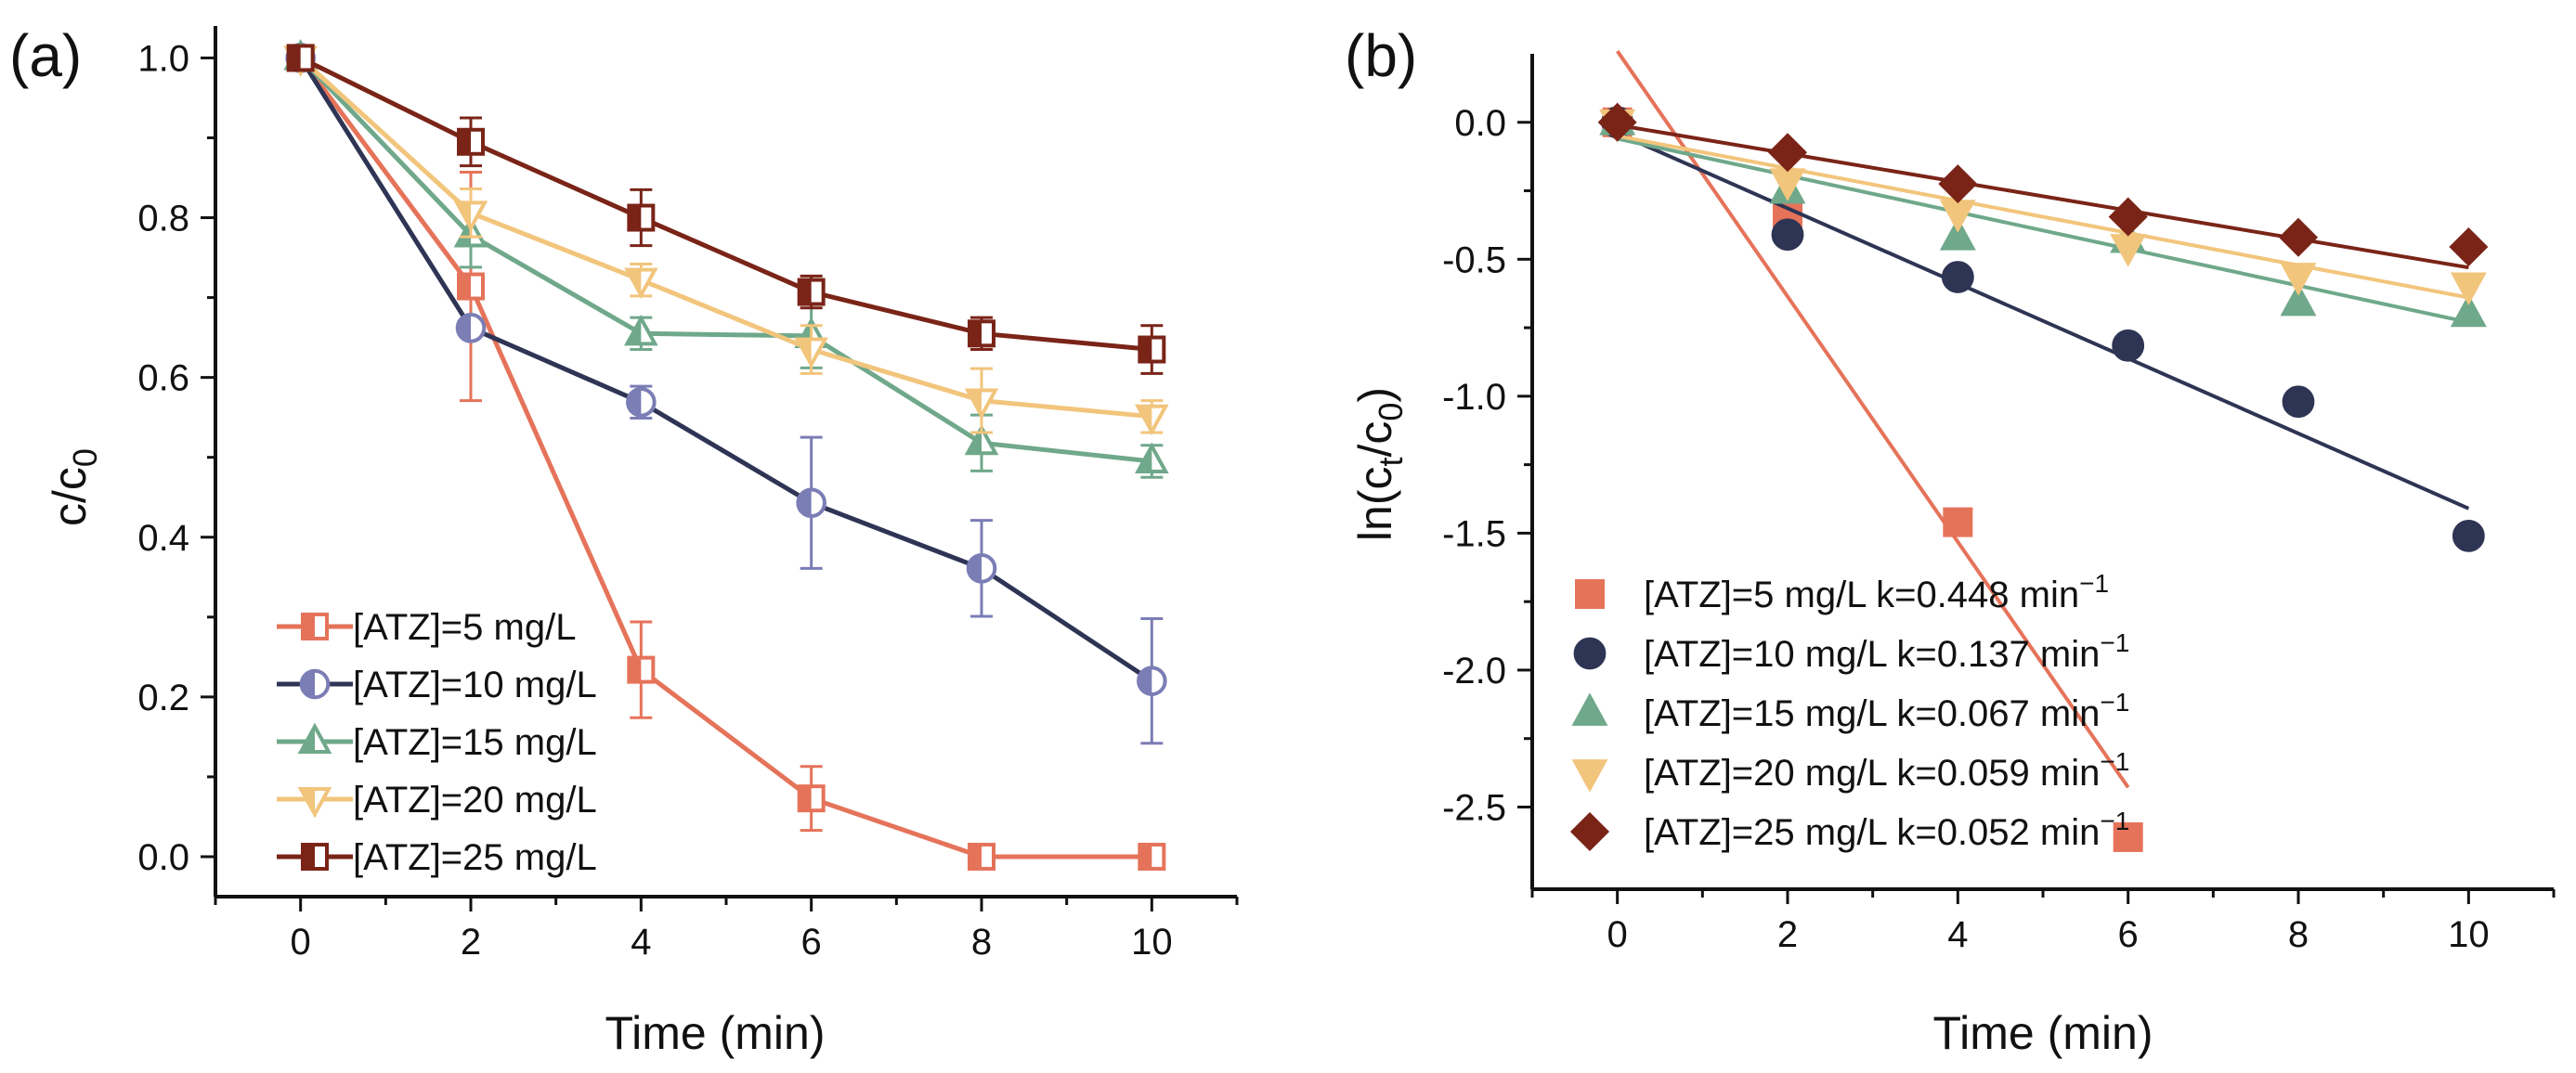 The width and height of the screenshot is (2576, 1073). What do you see at coordinates (1886, 770) in the screenshot?
I see `panel-b-legend-label: [ATZ]=20 mg/L k=0.059 min−1` at bounding box center [1886, 770].